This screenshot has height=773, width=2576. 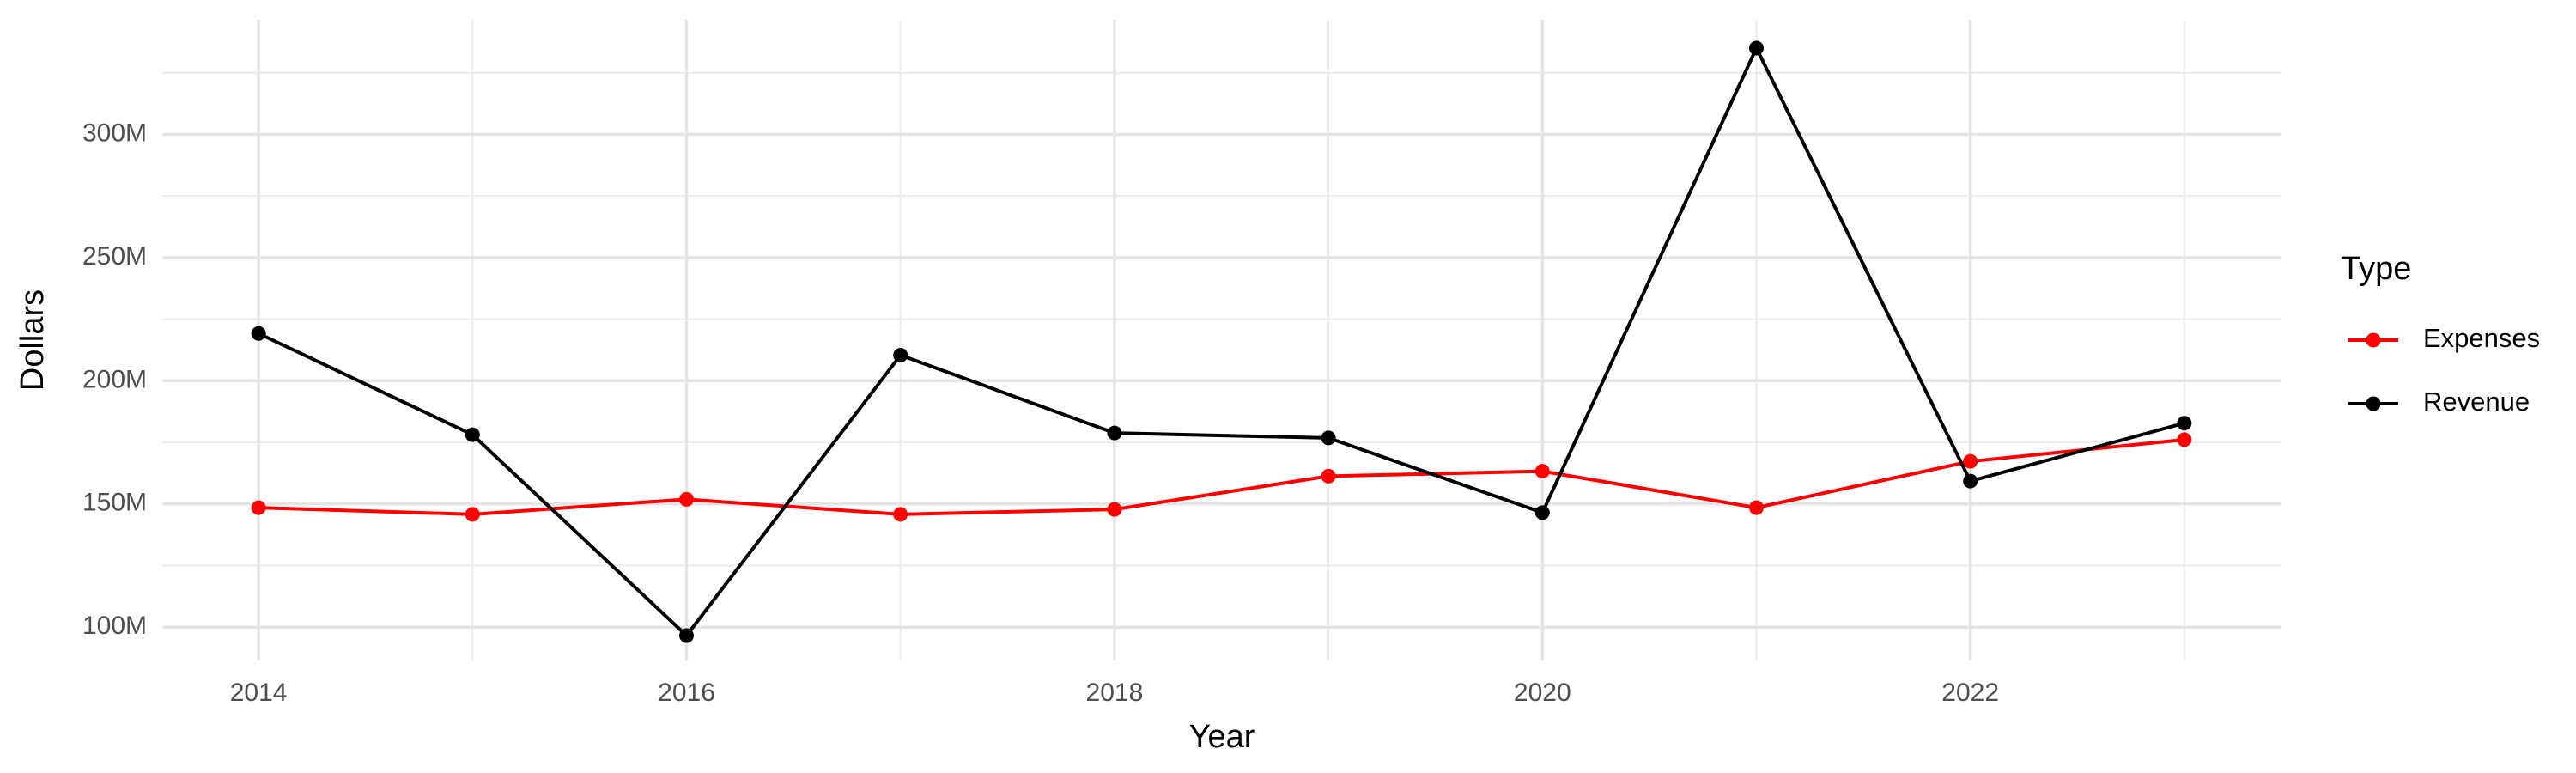 I want to click on x-tick-label: 2014, so click(x=259, y=693).